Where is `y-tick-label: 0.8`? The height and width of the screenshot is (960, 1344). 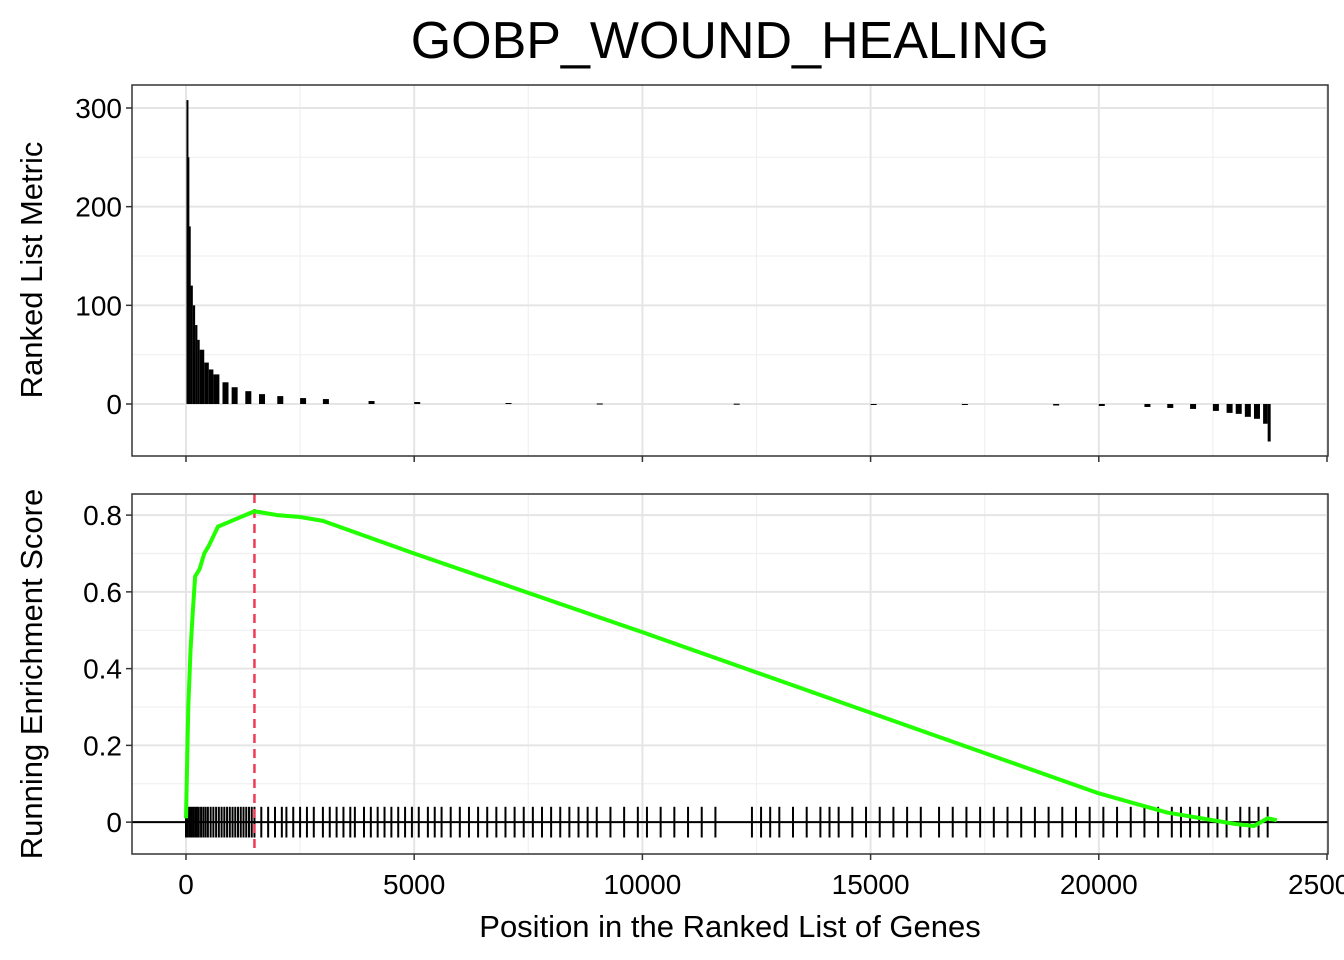 y-tick-label: 0.8 is located at coordinates (102, 515).